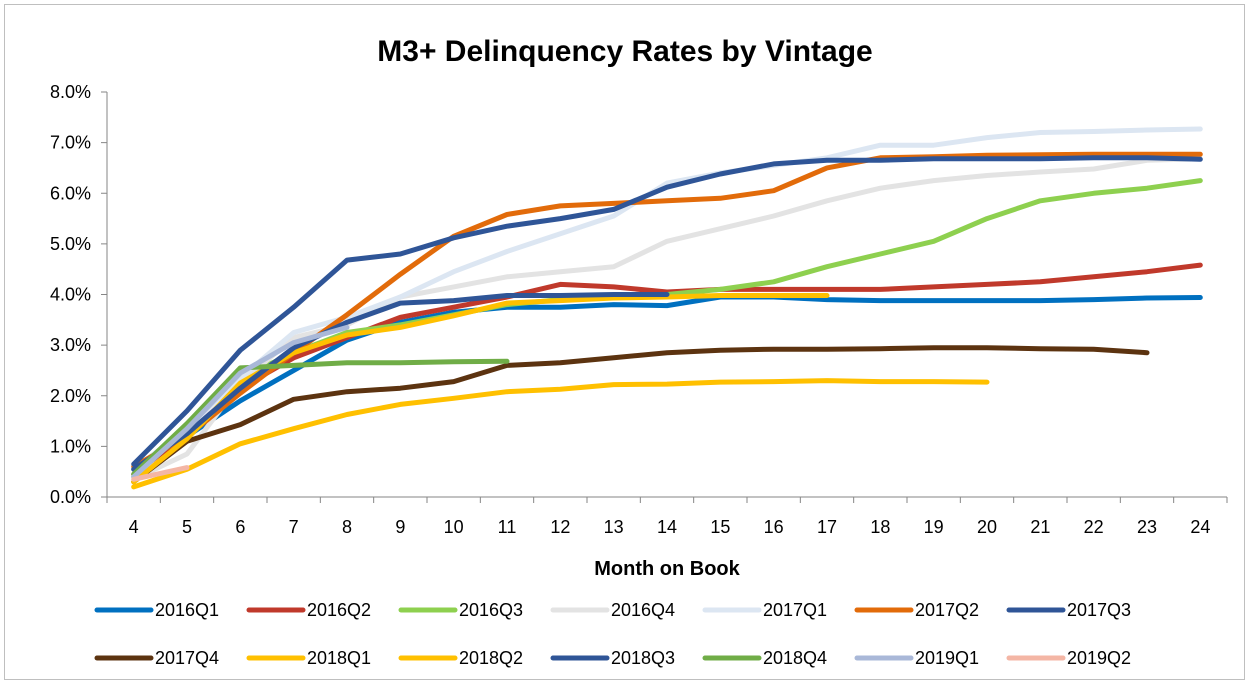  I want to click on x-axis-title: Month on Book, so click(667, 569).